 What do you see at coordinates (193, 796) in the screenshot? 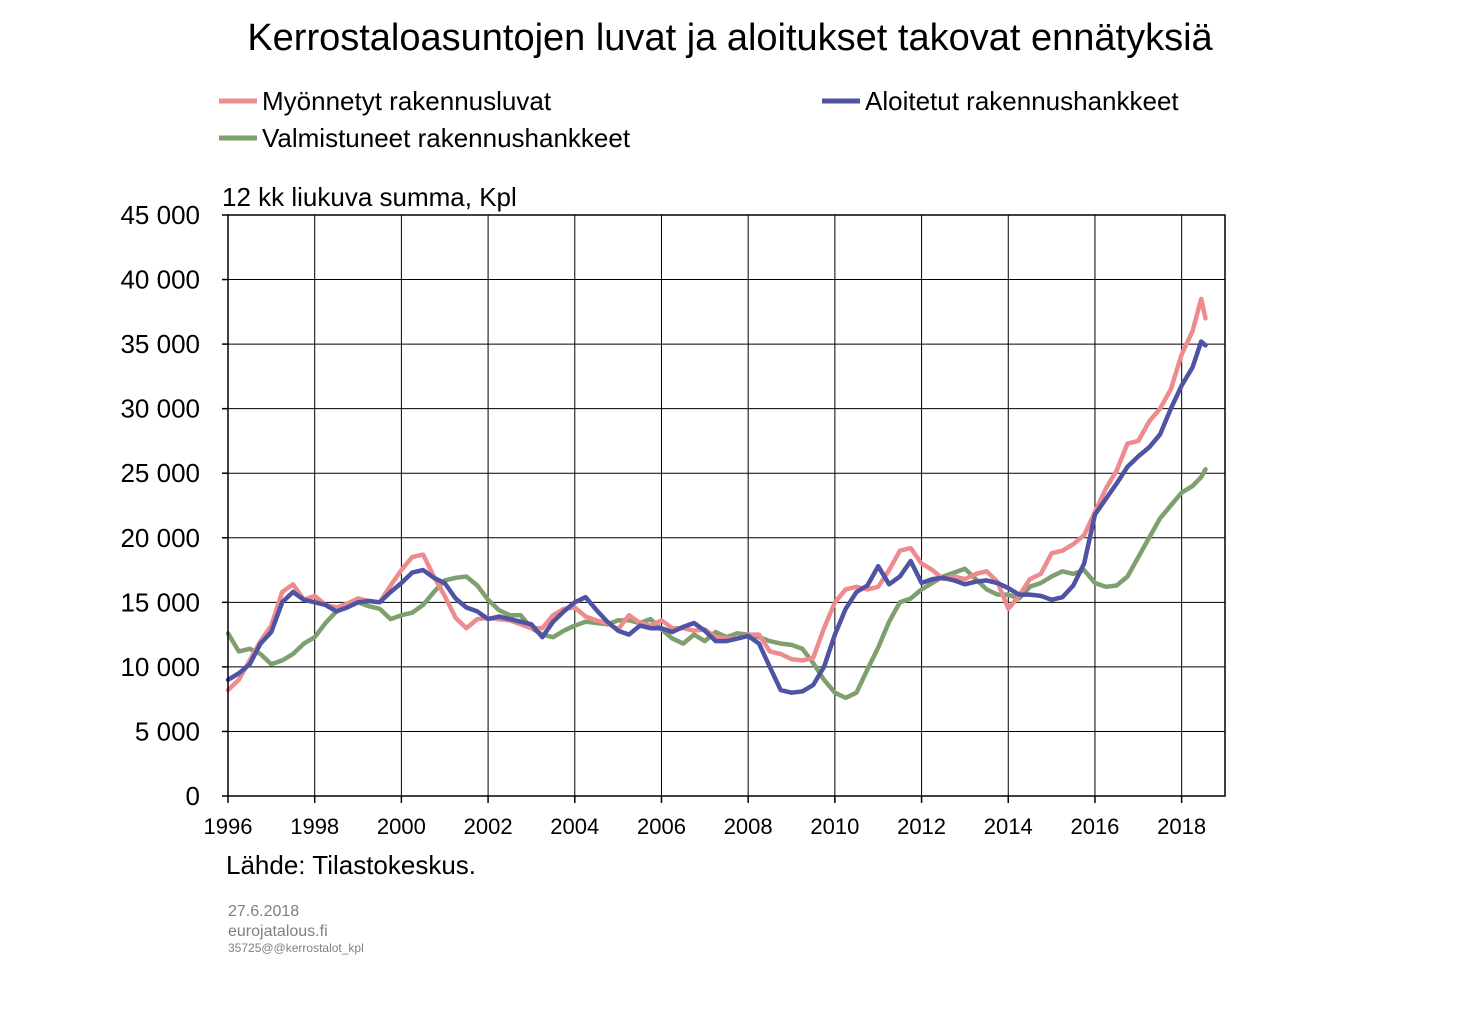
I see `y-tick-label: 0` at bounding box center [193, 796].